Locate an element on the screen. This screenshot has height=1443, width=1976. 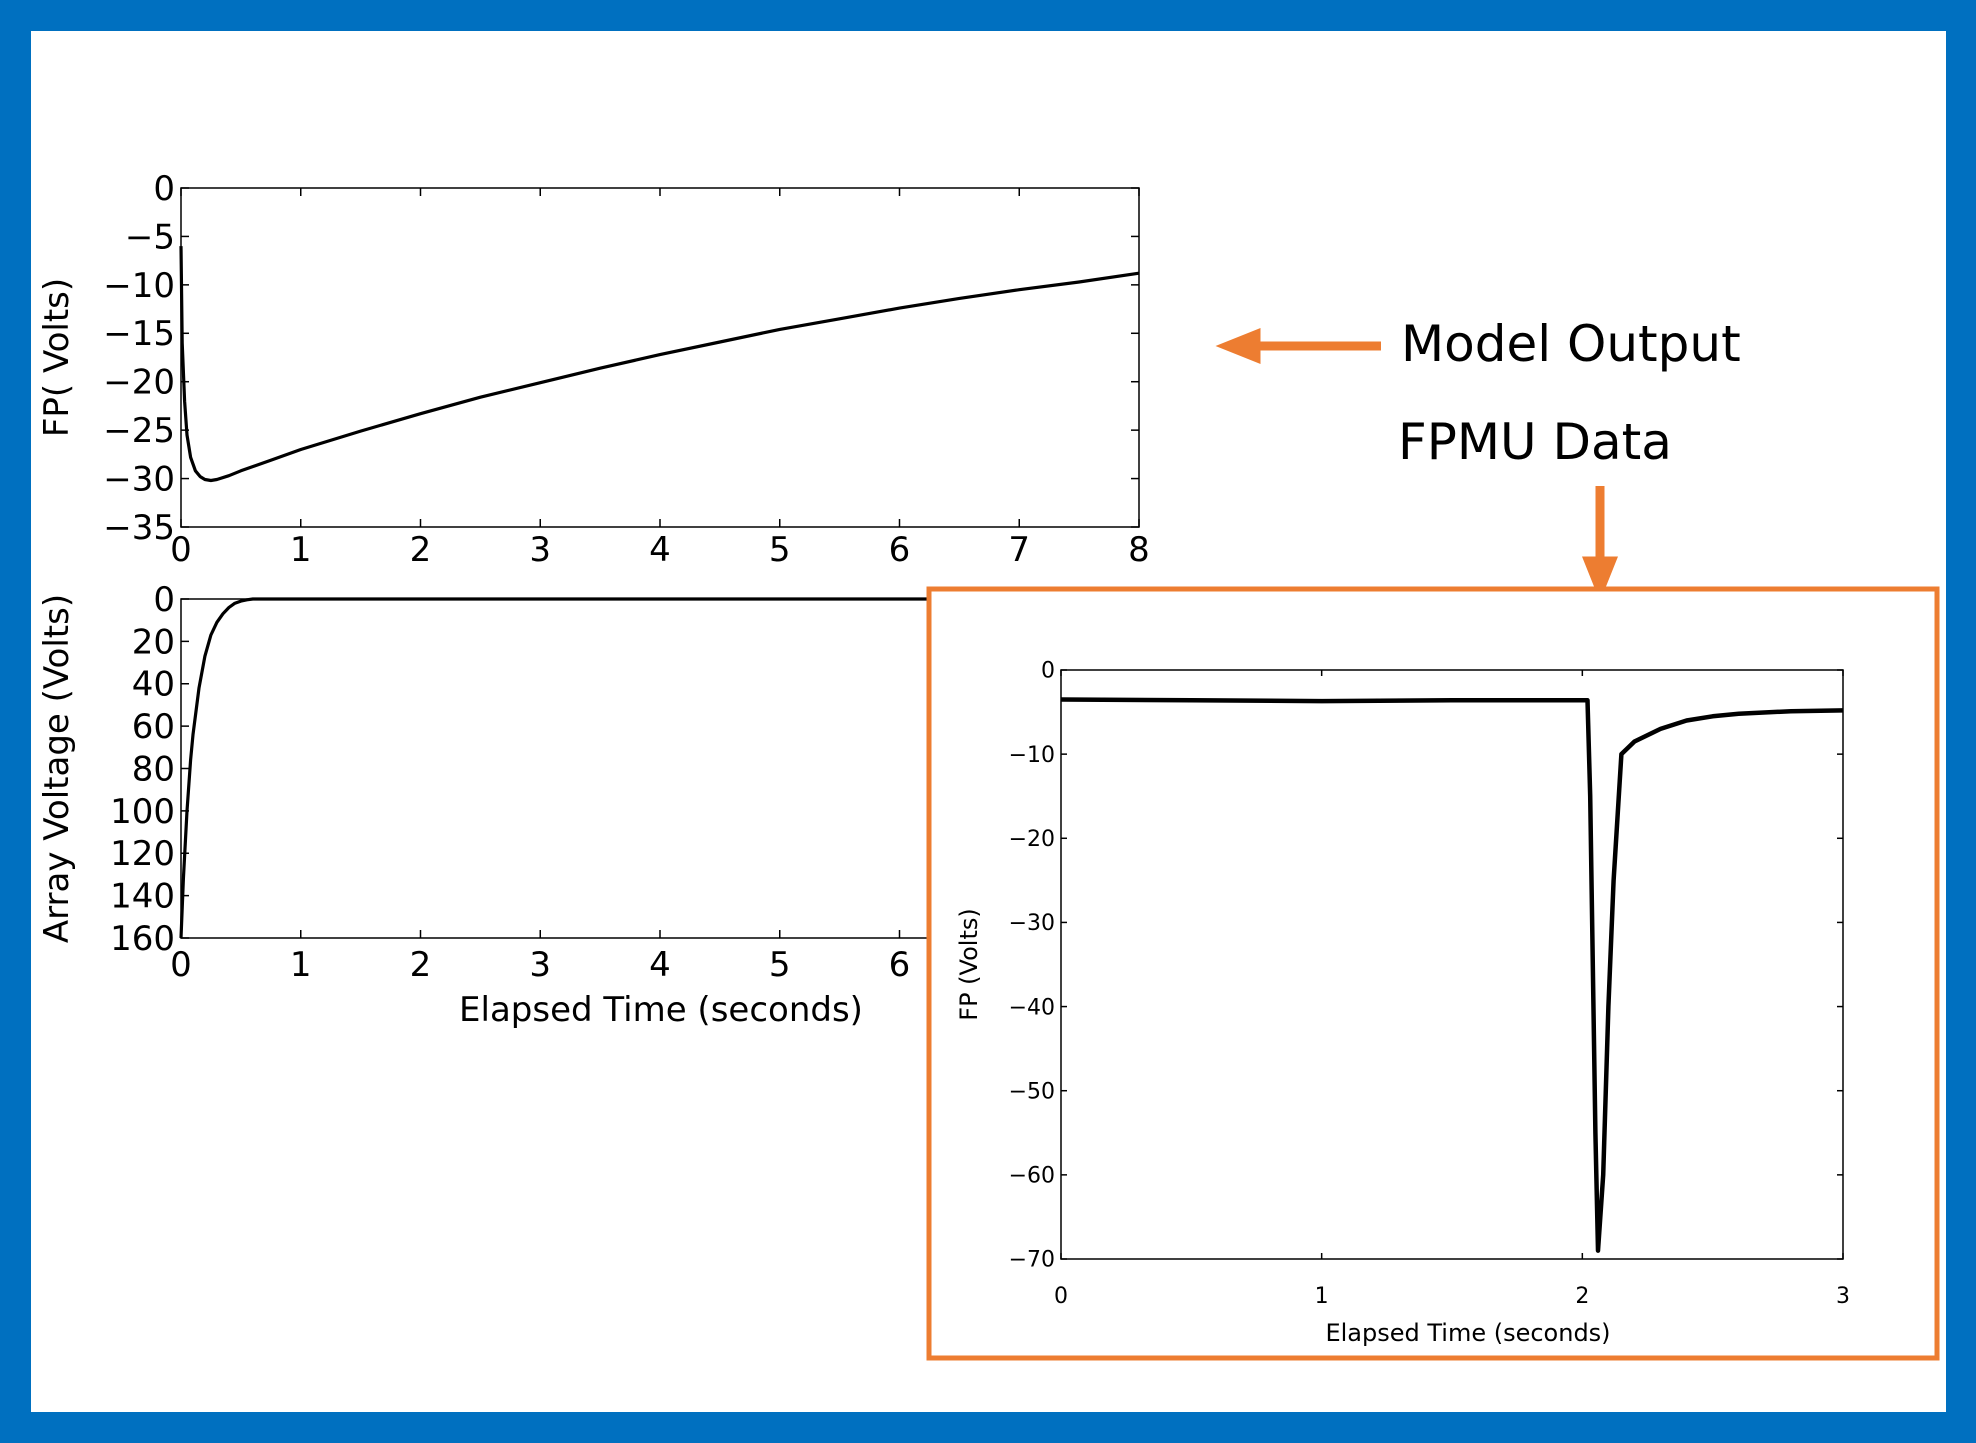
fpmu-data-label: FPMU Data is located at coordinates (1535, 442).